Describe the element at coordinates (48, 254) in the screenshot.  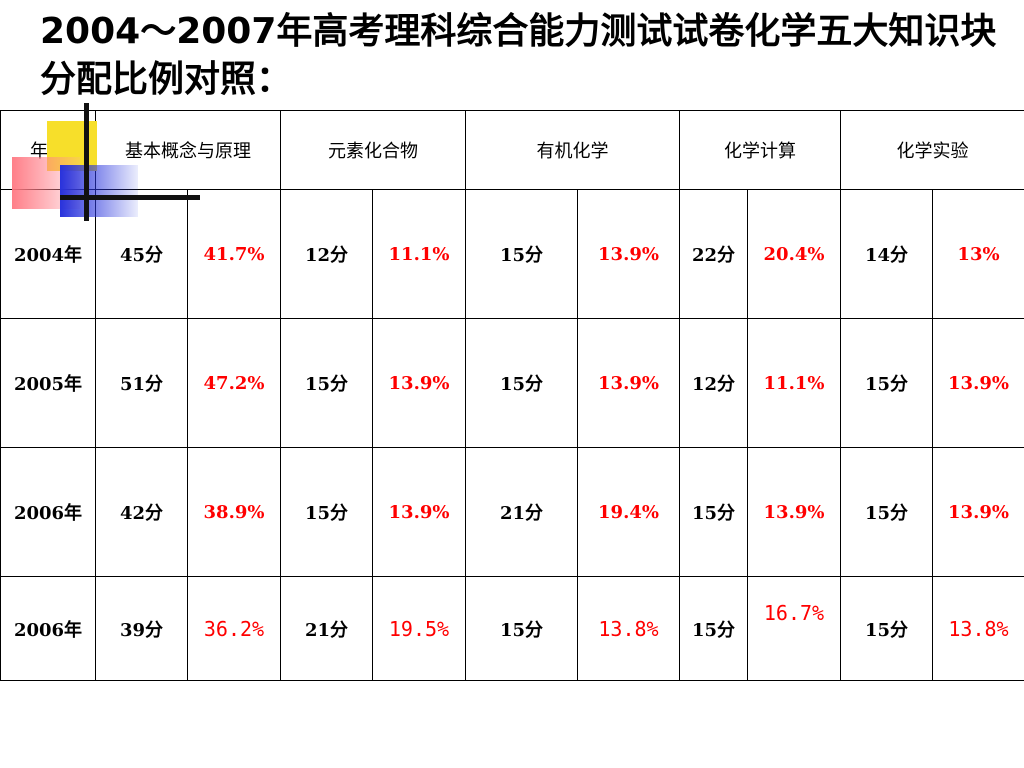
I see `year-cell: 2004年` at that location.